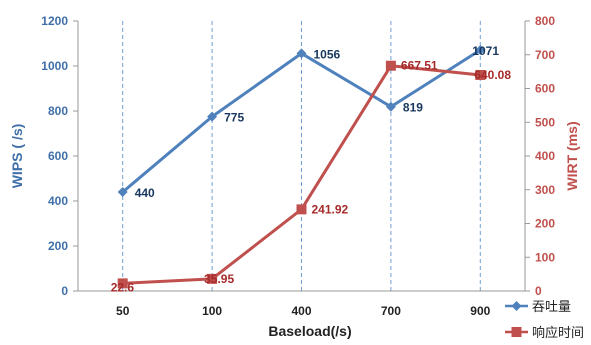  I want to click on legend: 吞吐量 响应时间, so click(544, 319).